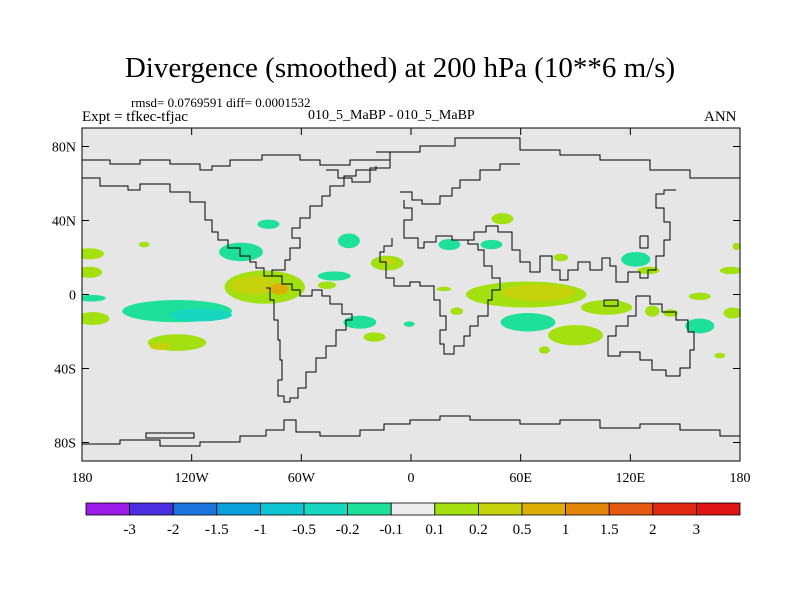  I want to click on colorbar-label: -0.5, so click(304, 530).